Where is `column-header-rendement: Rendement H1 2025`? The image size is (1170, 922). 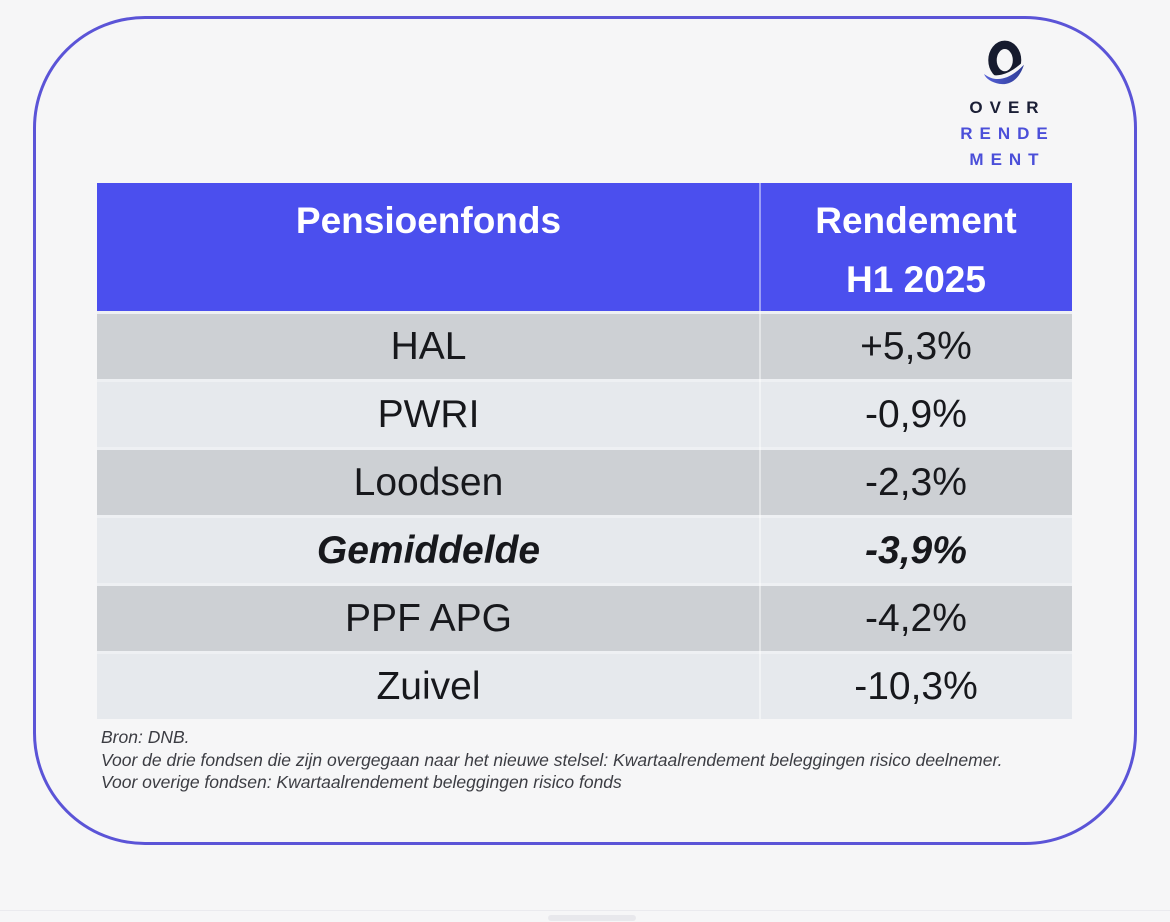
column-header-rendement: Rendement H1 2025 is located at coordinates (916, 247).